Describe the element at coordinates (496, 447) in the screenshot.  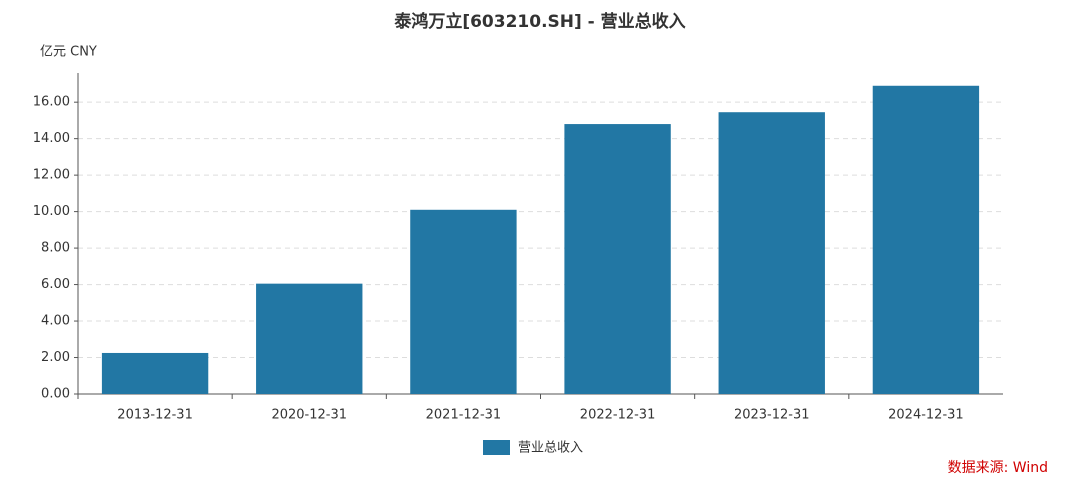
I see `legend-swatch` at that location.